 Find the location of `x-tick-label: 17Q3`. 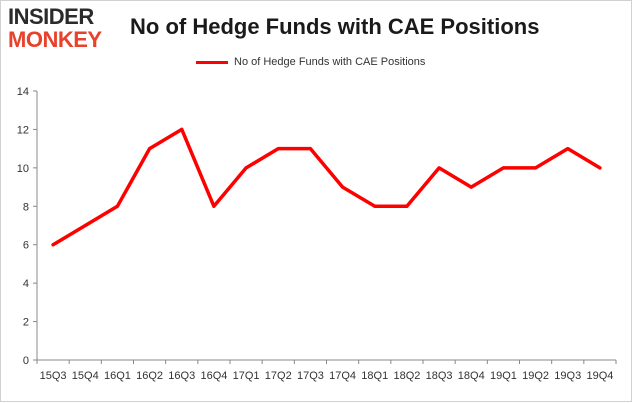

x-tick-label: 17Q3 is located at coordinates (310, 376).